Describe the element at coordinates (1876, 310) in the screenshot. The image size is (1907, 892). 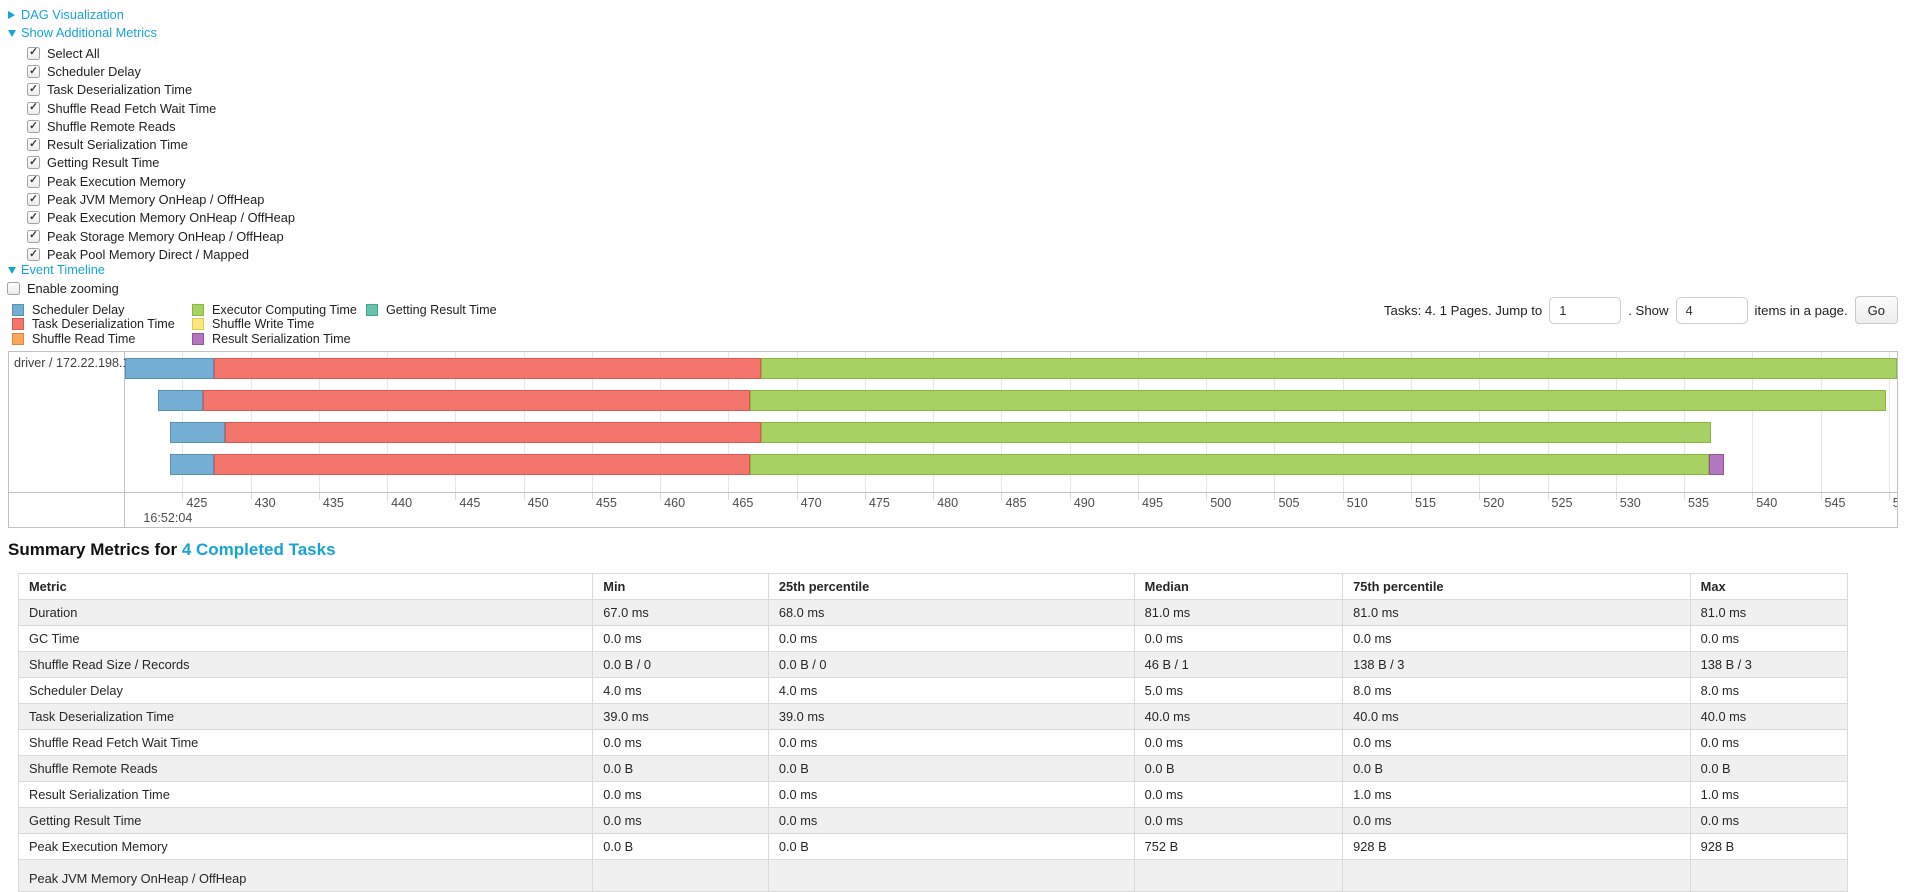
I see `go-button: Go` at that location.